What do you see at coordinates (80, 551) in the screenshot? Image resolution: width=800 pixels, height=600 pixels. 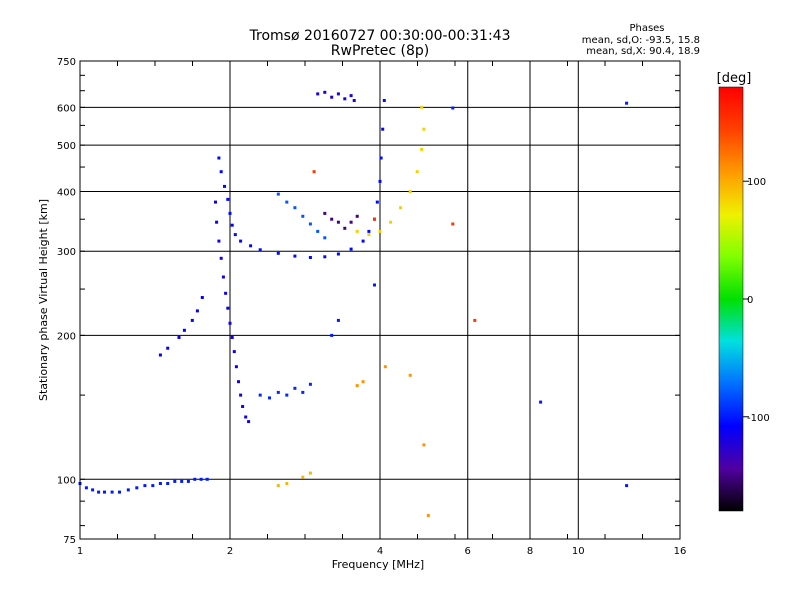 I see `x-tick-label: 1` at bounding box center [80, 551].